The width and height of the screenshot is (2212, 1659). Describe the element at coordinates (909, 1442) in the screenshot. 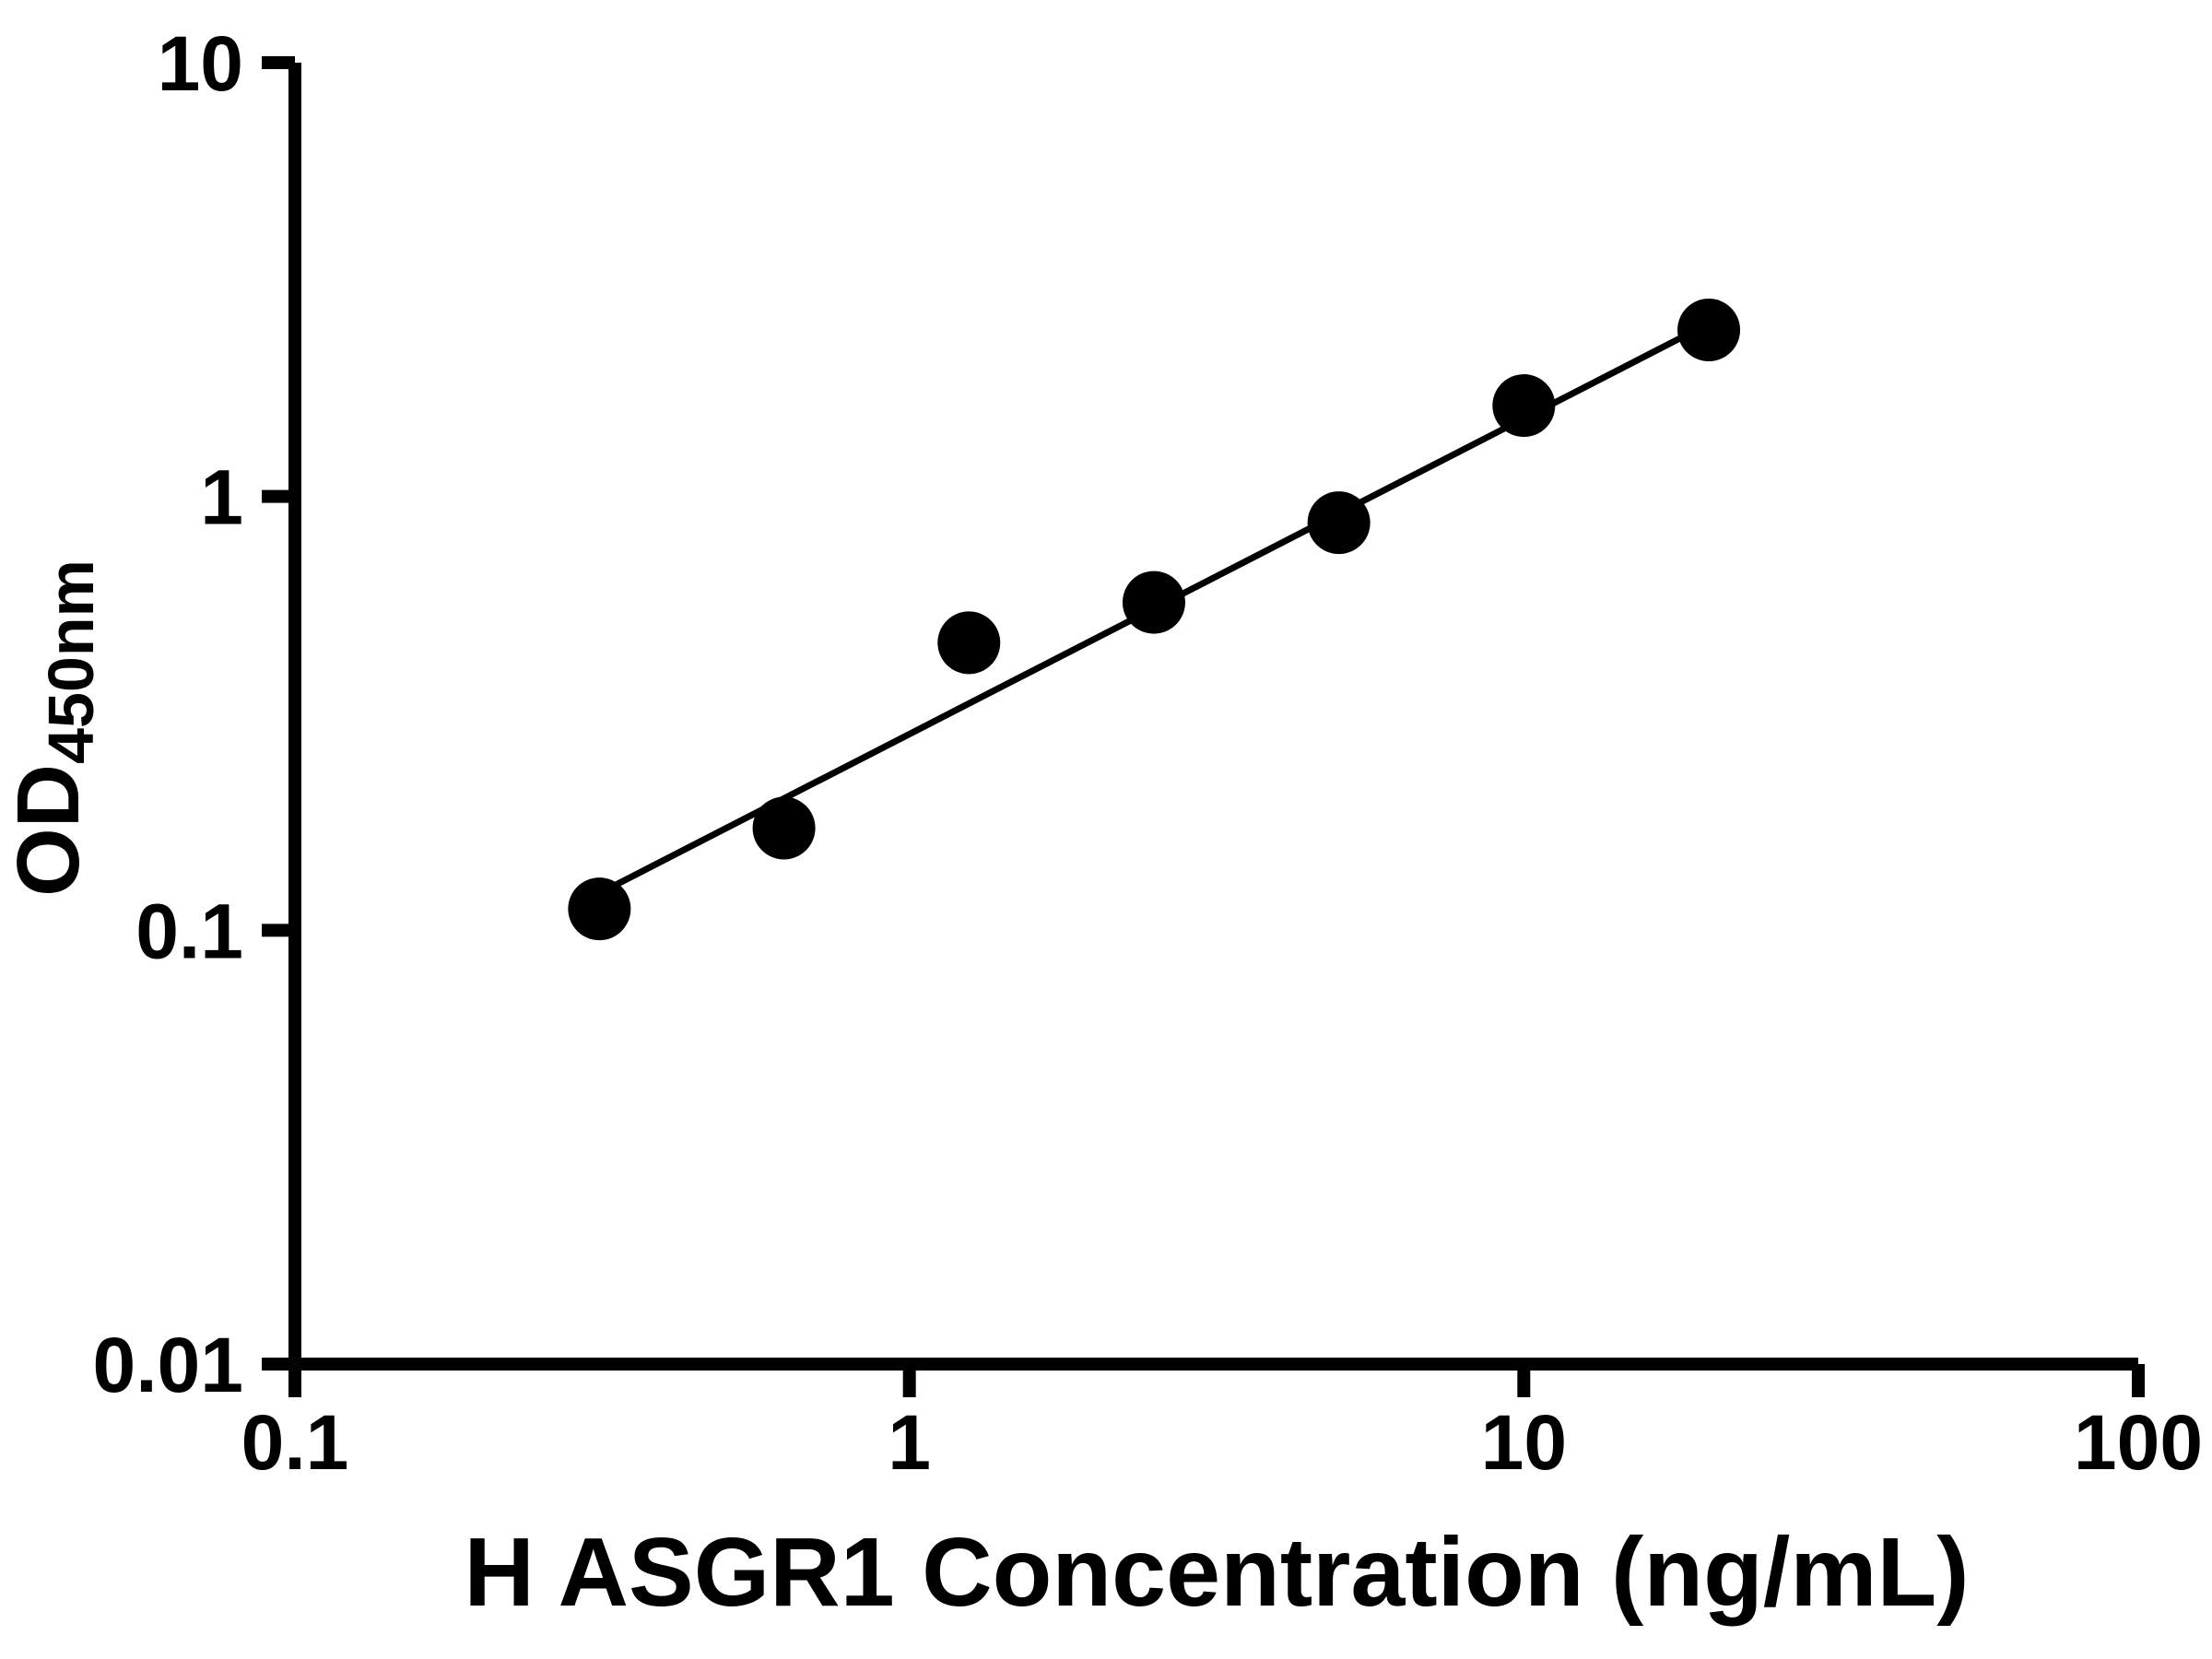

I see `x-axis-tick-label: 1` at that location.